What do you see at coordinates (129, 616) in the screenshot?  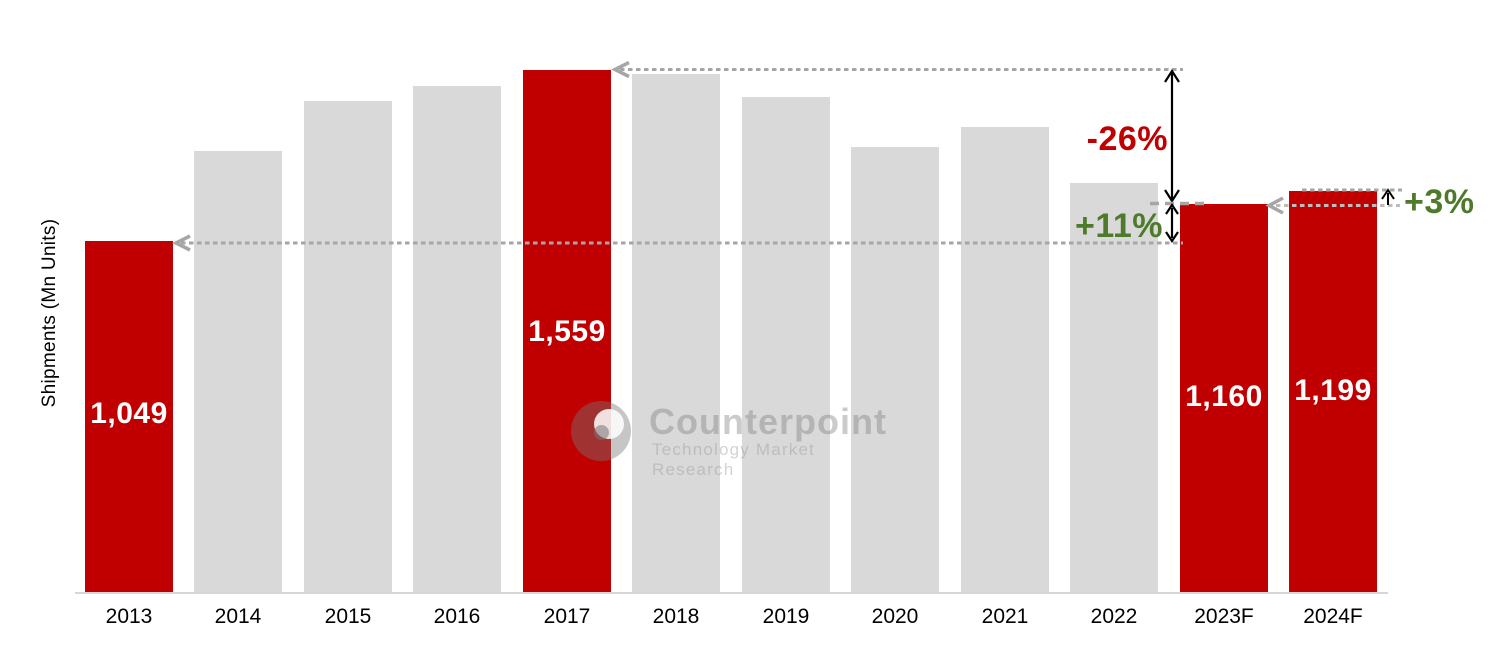 I see `x-tick-2013: 2013` at bounding box center [129, 616].